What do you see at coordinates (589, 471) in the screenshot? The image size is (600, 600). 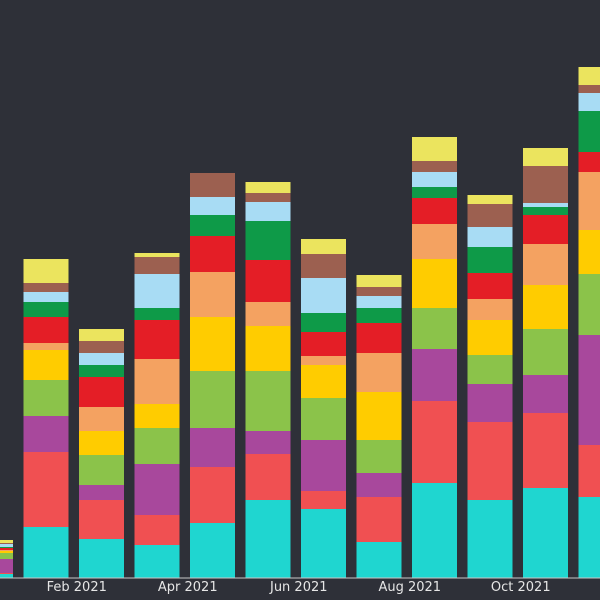 I see `bar-segment-nov-2021-s1` at bounding box center [589, 471].